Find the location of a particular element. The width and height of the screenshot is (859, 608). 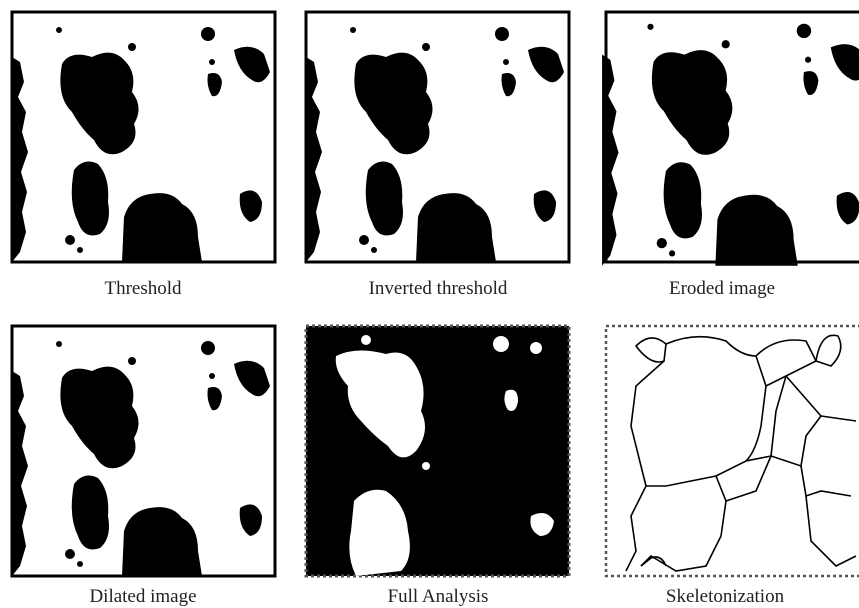

panel-skeletonization is located at coordinates (731, 451).